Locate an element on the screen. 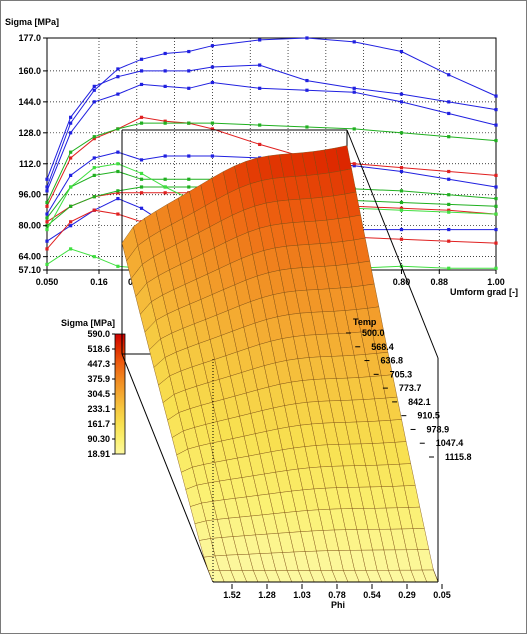 This screenshot has height=640, width=527. legend-tick-label: 375.9 is located at coordinates (98, 379).